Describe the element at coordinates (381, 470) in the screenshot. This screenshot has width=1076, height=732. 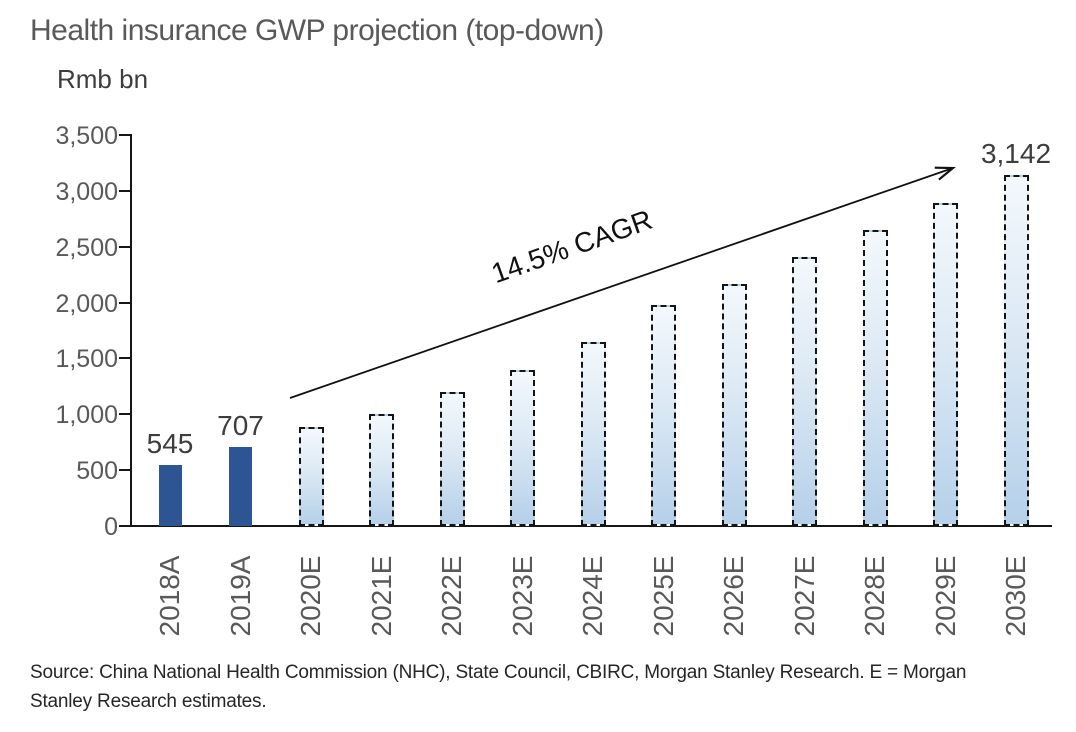
I see `bar-2021E` at that location.